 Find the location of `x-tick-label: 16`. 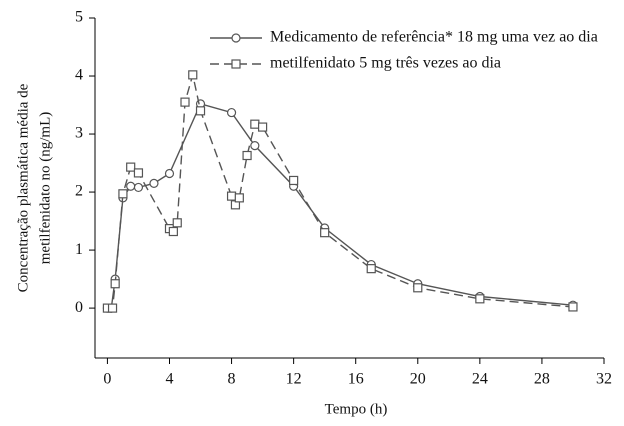

x-tick-label: 16 is located at coordinates (356, 379).